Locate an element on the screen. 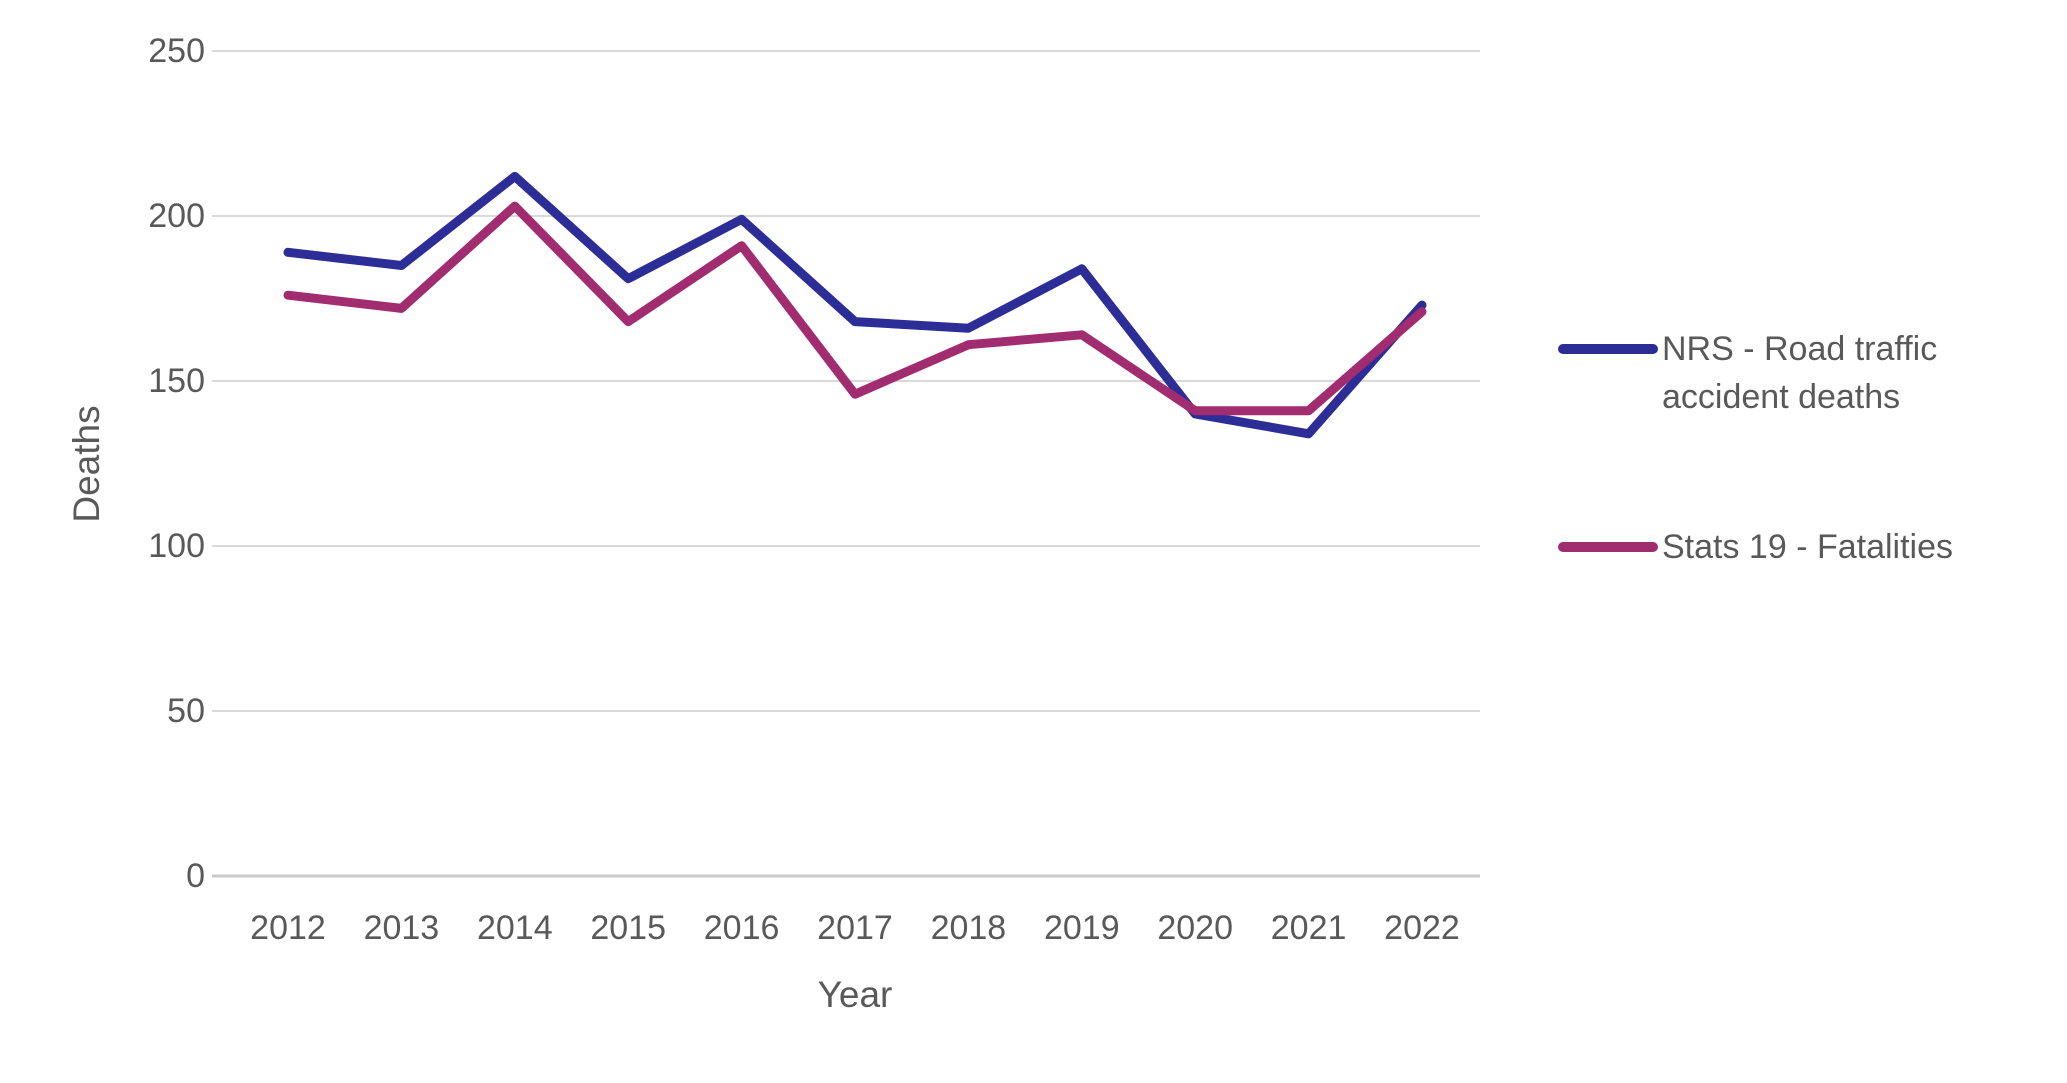 The image size is (2067, 1083). x-tick-label: 2019 is located at coordinates (1081, 928).